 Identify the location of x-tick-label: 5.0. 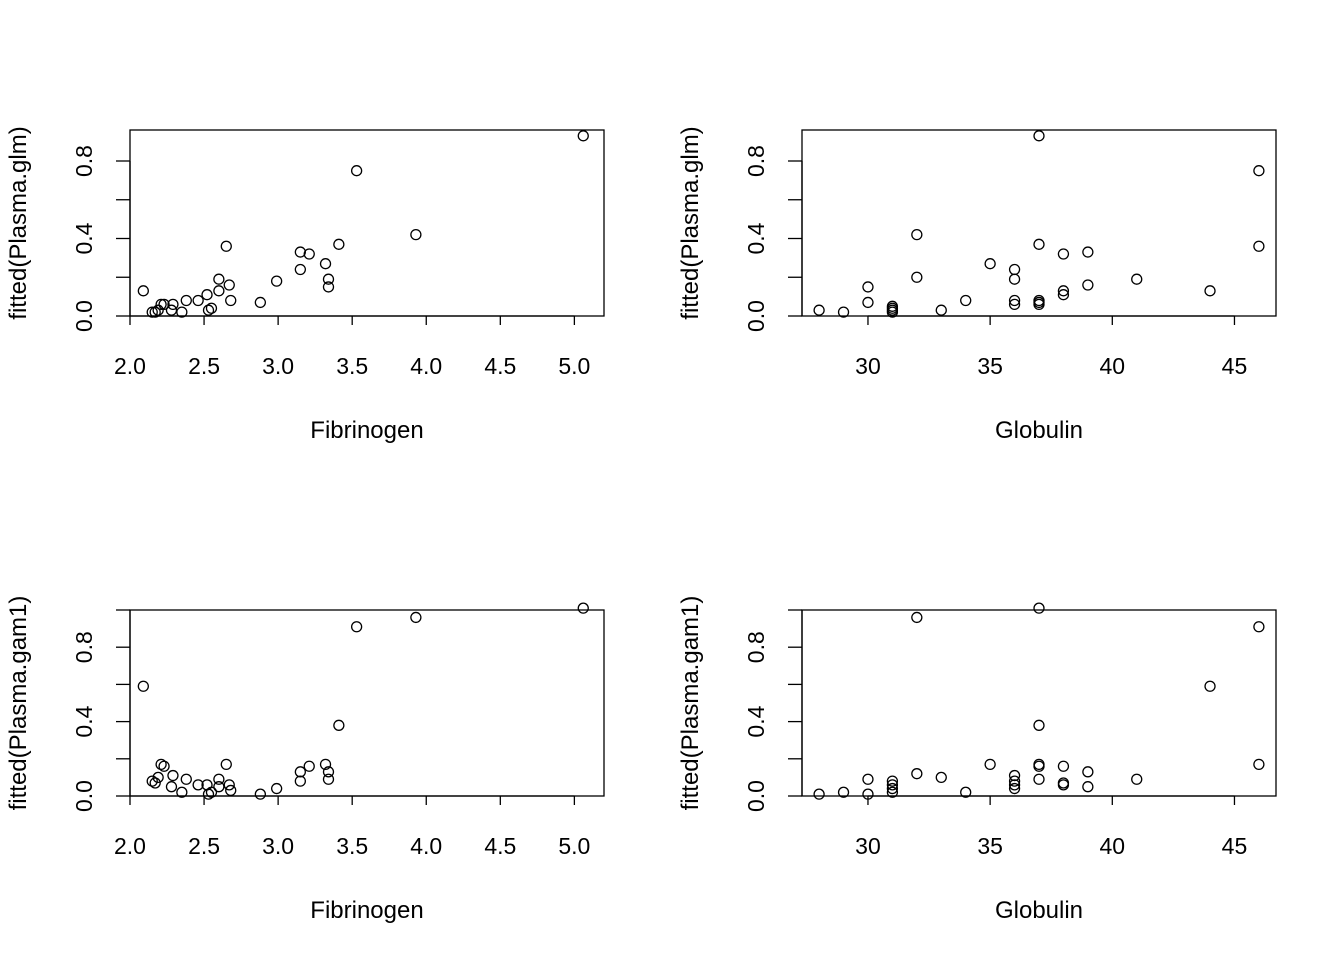
(574, 366).